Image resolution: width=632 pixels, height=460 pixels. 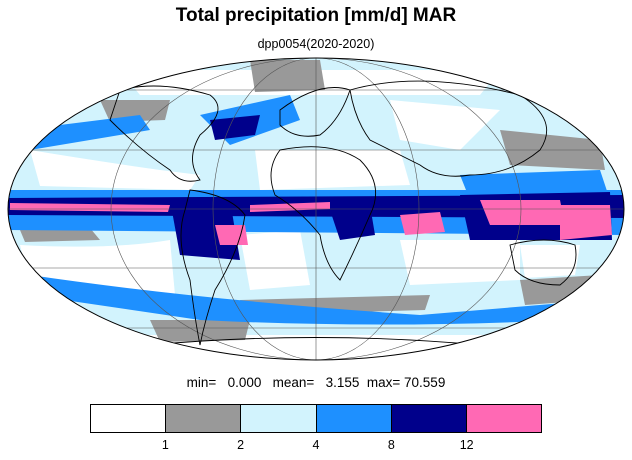 I want to click on pink-patch-indonesia, so click(x=522, y=212).